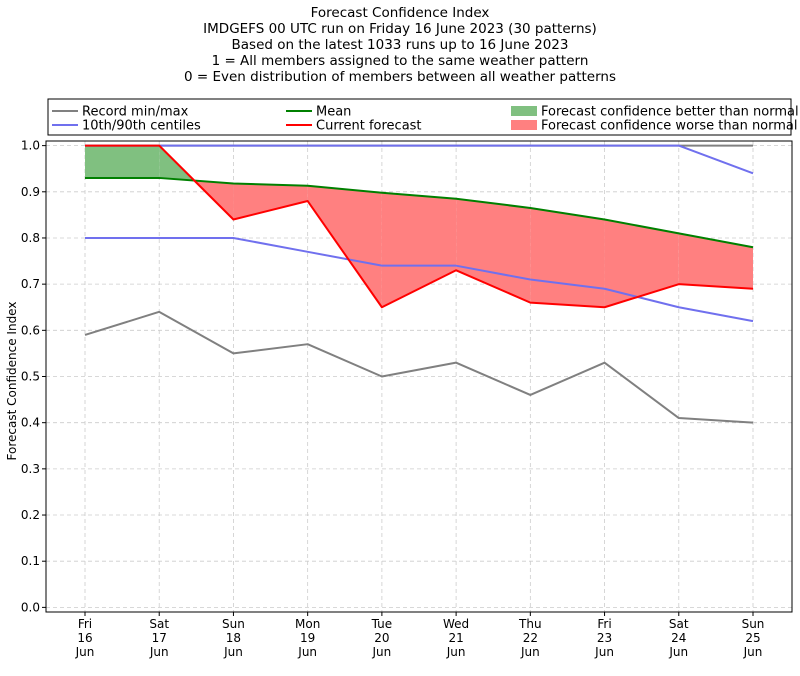  What do you see at coordinates (419, 367) in the screenshot?
I see `record-min-line` at bounding box center [419, 367].